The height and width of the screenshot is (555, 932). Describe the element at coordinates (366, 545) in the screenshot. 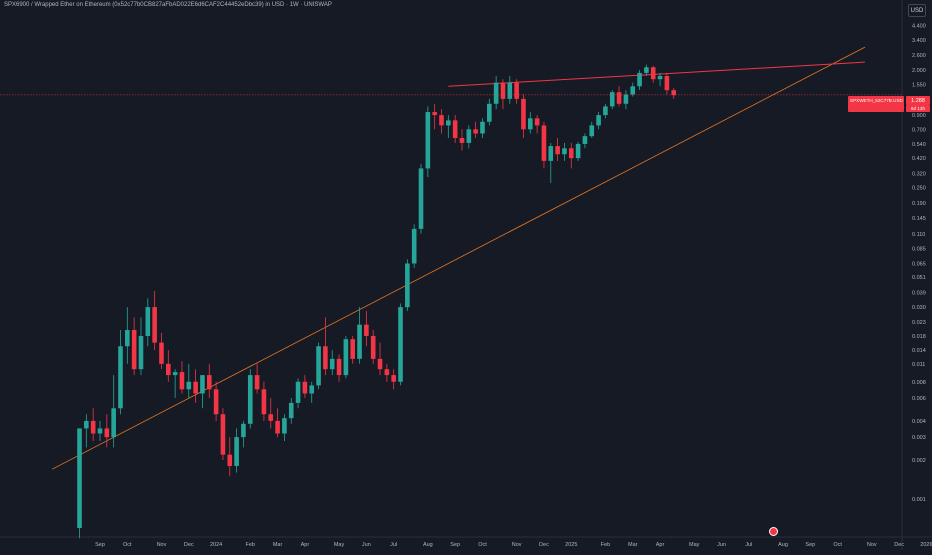

I see `time-tick-label: Jun` at that location.